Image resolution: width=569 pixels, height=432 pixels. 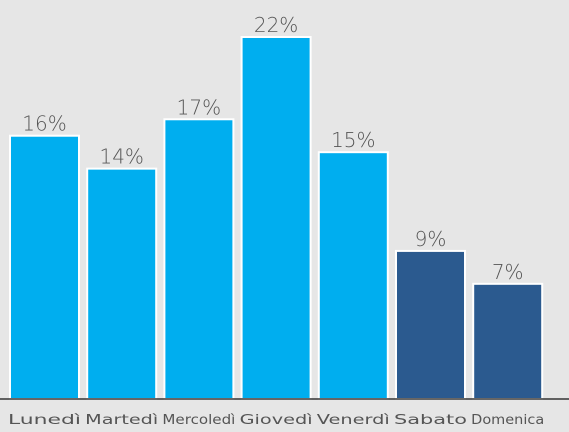 What do you see at coordinates (198, 420) in the screenshot?
I see `x-tick-label-3: Mercoledì` at bounding box center [198, 420].